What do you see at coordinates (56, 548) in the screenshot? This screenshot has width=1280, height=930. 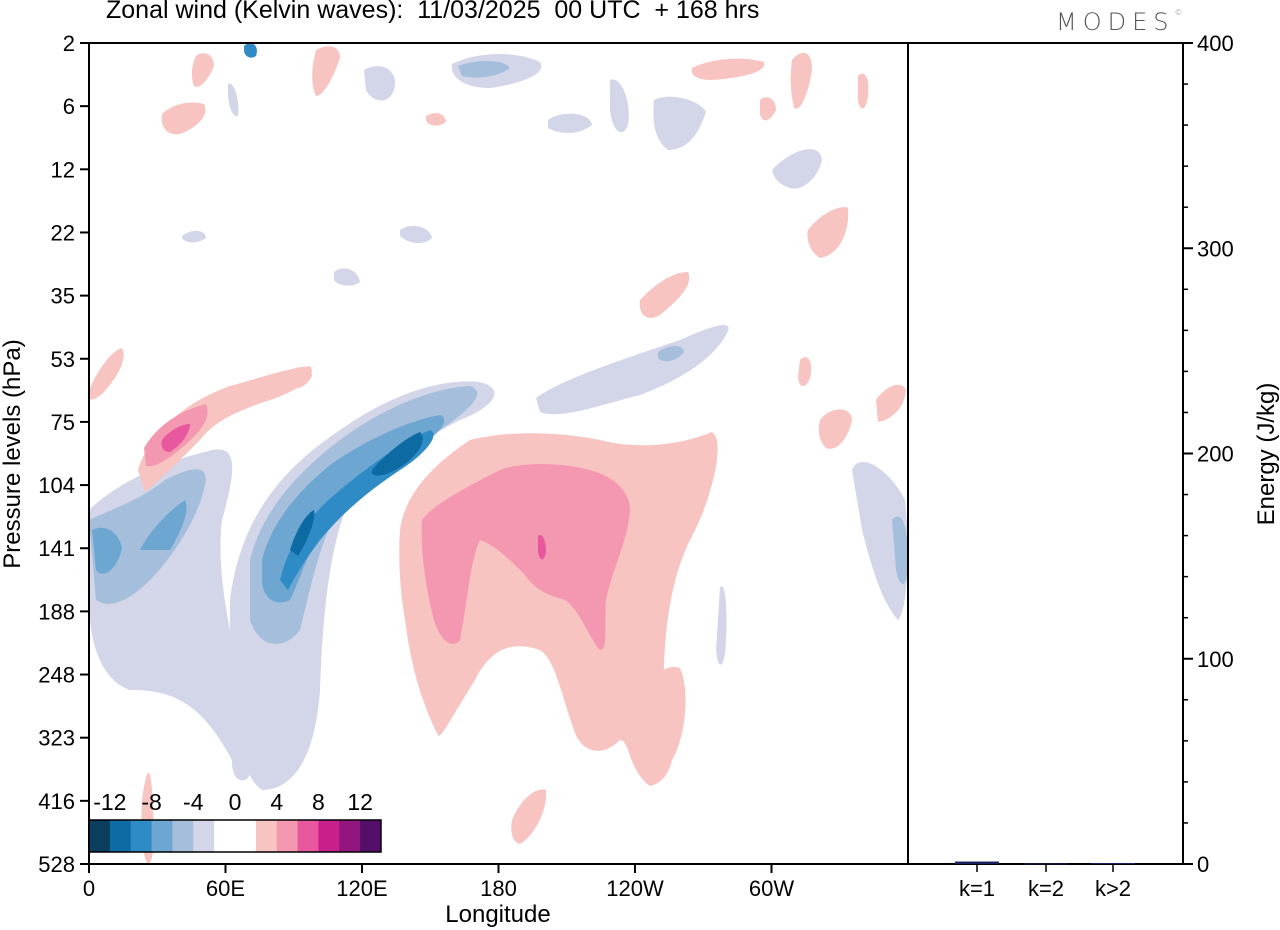 I see `y-tick-label-141: 141` at bounding box center [56, 548].